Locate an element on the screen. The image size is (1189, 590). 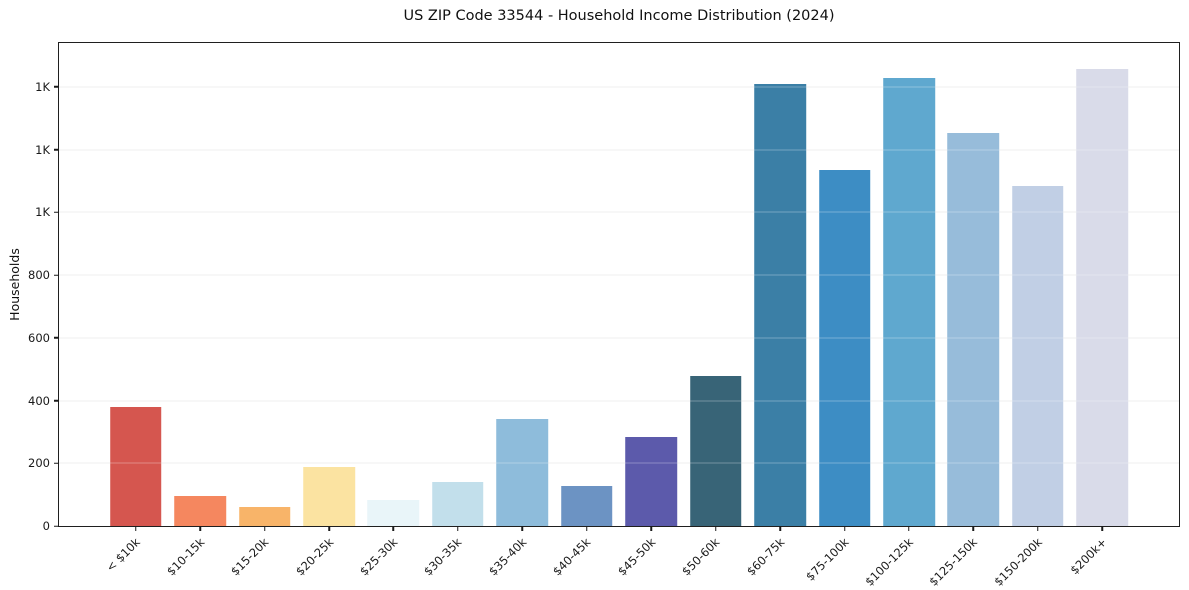
x-tick-label: $15-20k is located at coordinates (250, 557).